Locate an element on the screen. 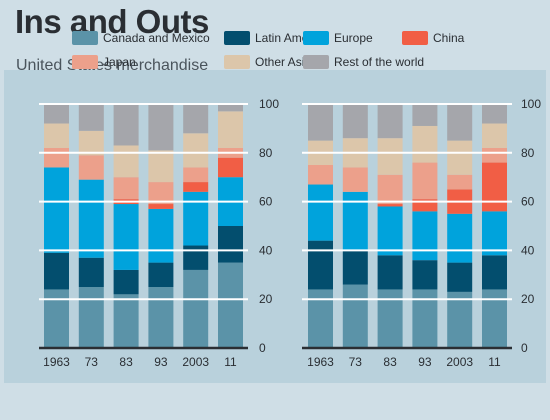 The width and height of the screenshot is (550, 420). legend-label: China is located at coordinates (449, 38).